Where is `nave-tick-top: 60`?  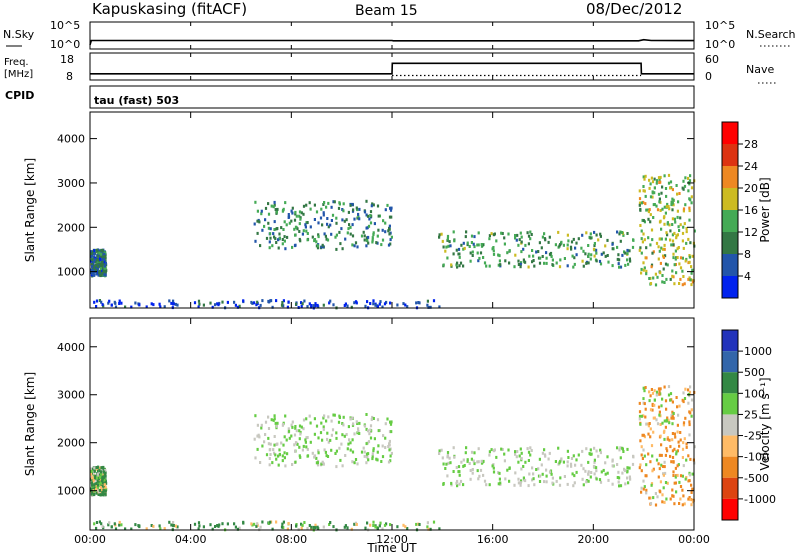 nave-tick-top: 60 is located at coordinates (712, 59).